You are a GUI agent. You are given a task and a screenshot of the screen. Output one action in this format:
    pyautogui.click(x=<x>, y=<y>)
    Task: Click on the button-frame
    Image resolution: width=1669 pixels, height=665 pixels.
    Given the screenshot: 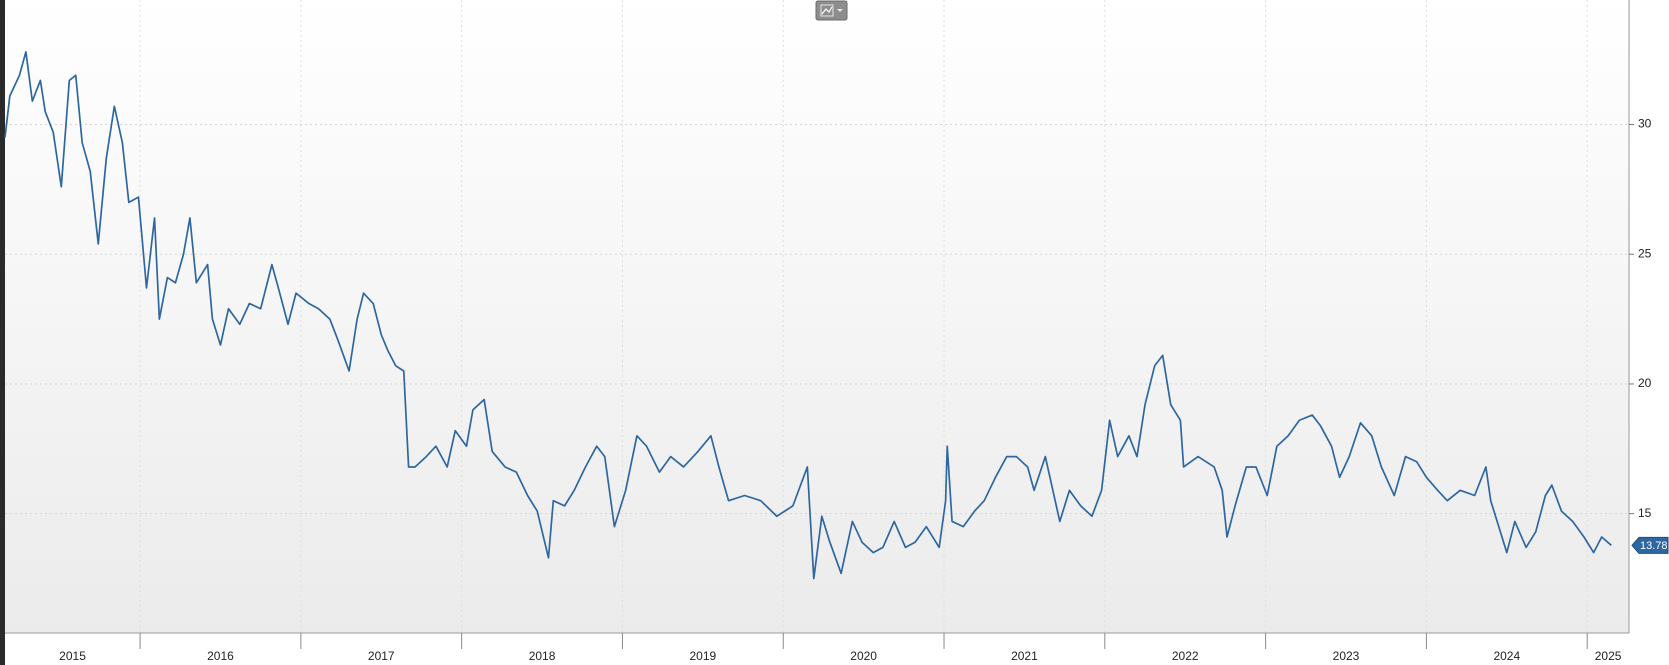 What is the action you would take?
    pyautogui.click(x=831, y=10)
    